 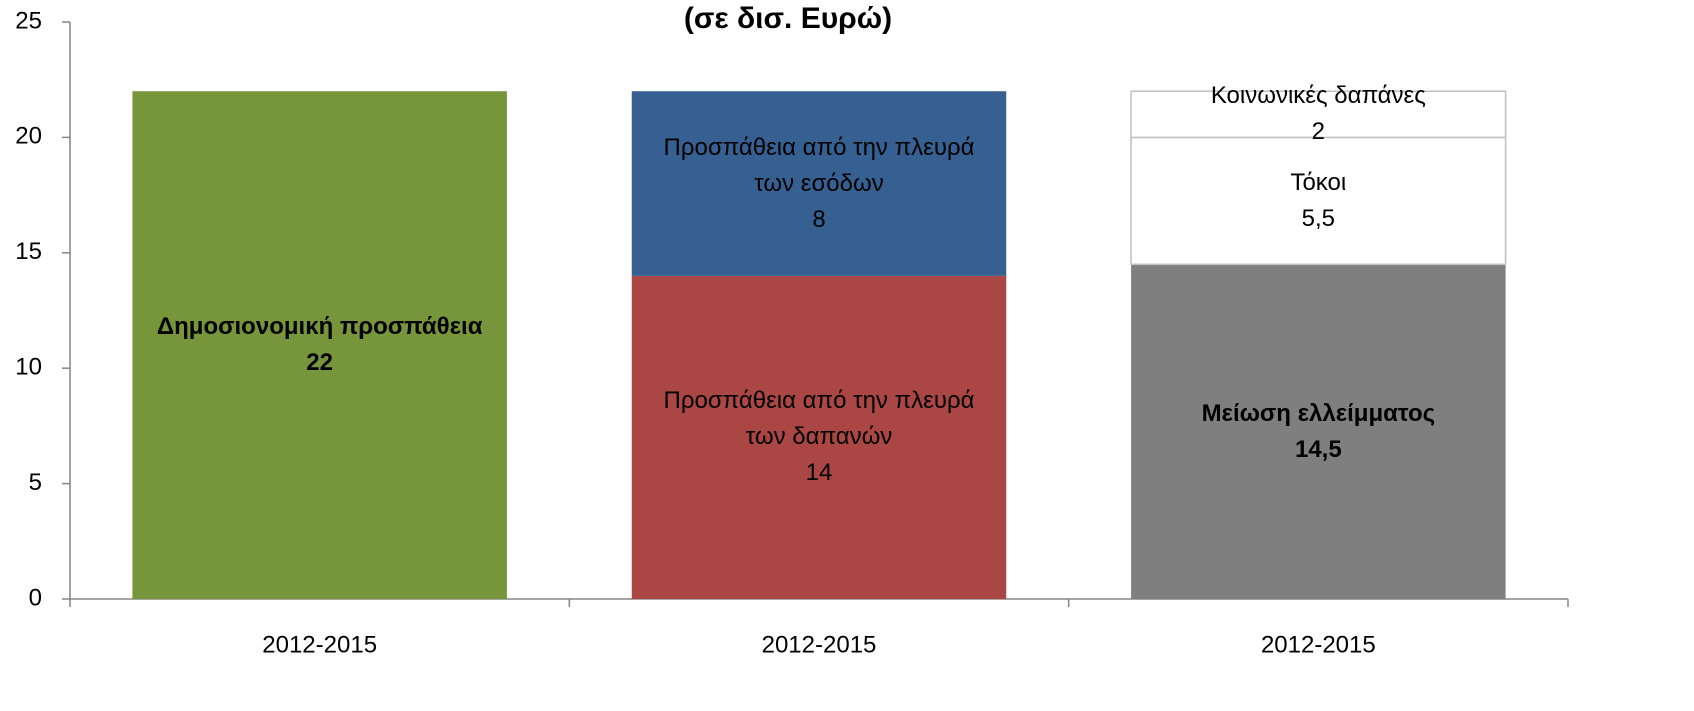 I want to click on segment-value: 5,5, so click(x=1318, y=218).